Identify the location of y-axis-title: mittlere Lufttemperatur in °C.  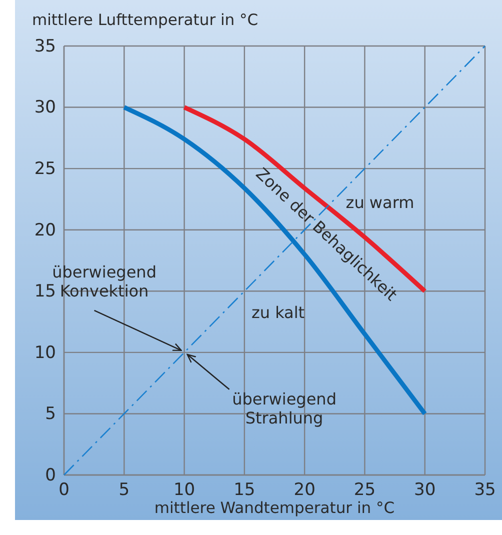
(145, 20).